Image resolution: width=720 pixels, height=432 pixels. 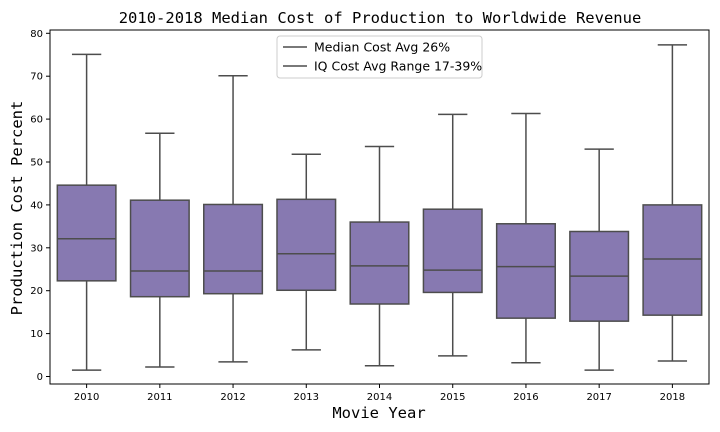 What do you see at coordinates (36, 120) in the screenshot?
I see `y-tick-label: 60` at bounding box center [36, 120].